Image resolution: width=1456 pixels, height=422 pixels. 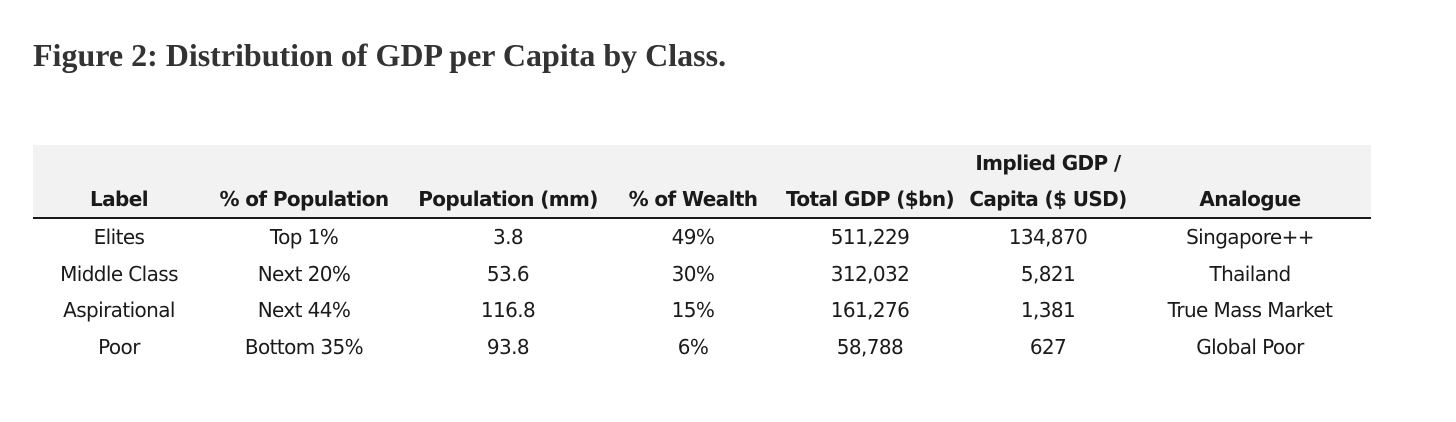 I want to click on cell-implied-gdp-per-capita: 1,381, so click(x=1048, y=310).